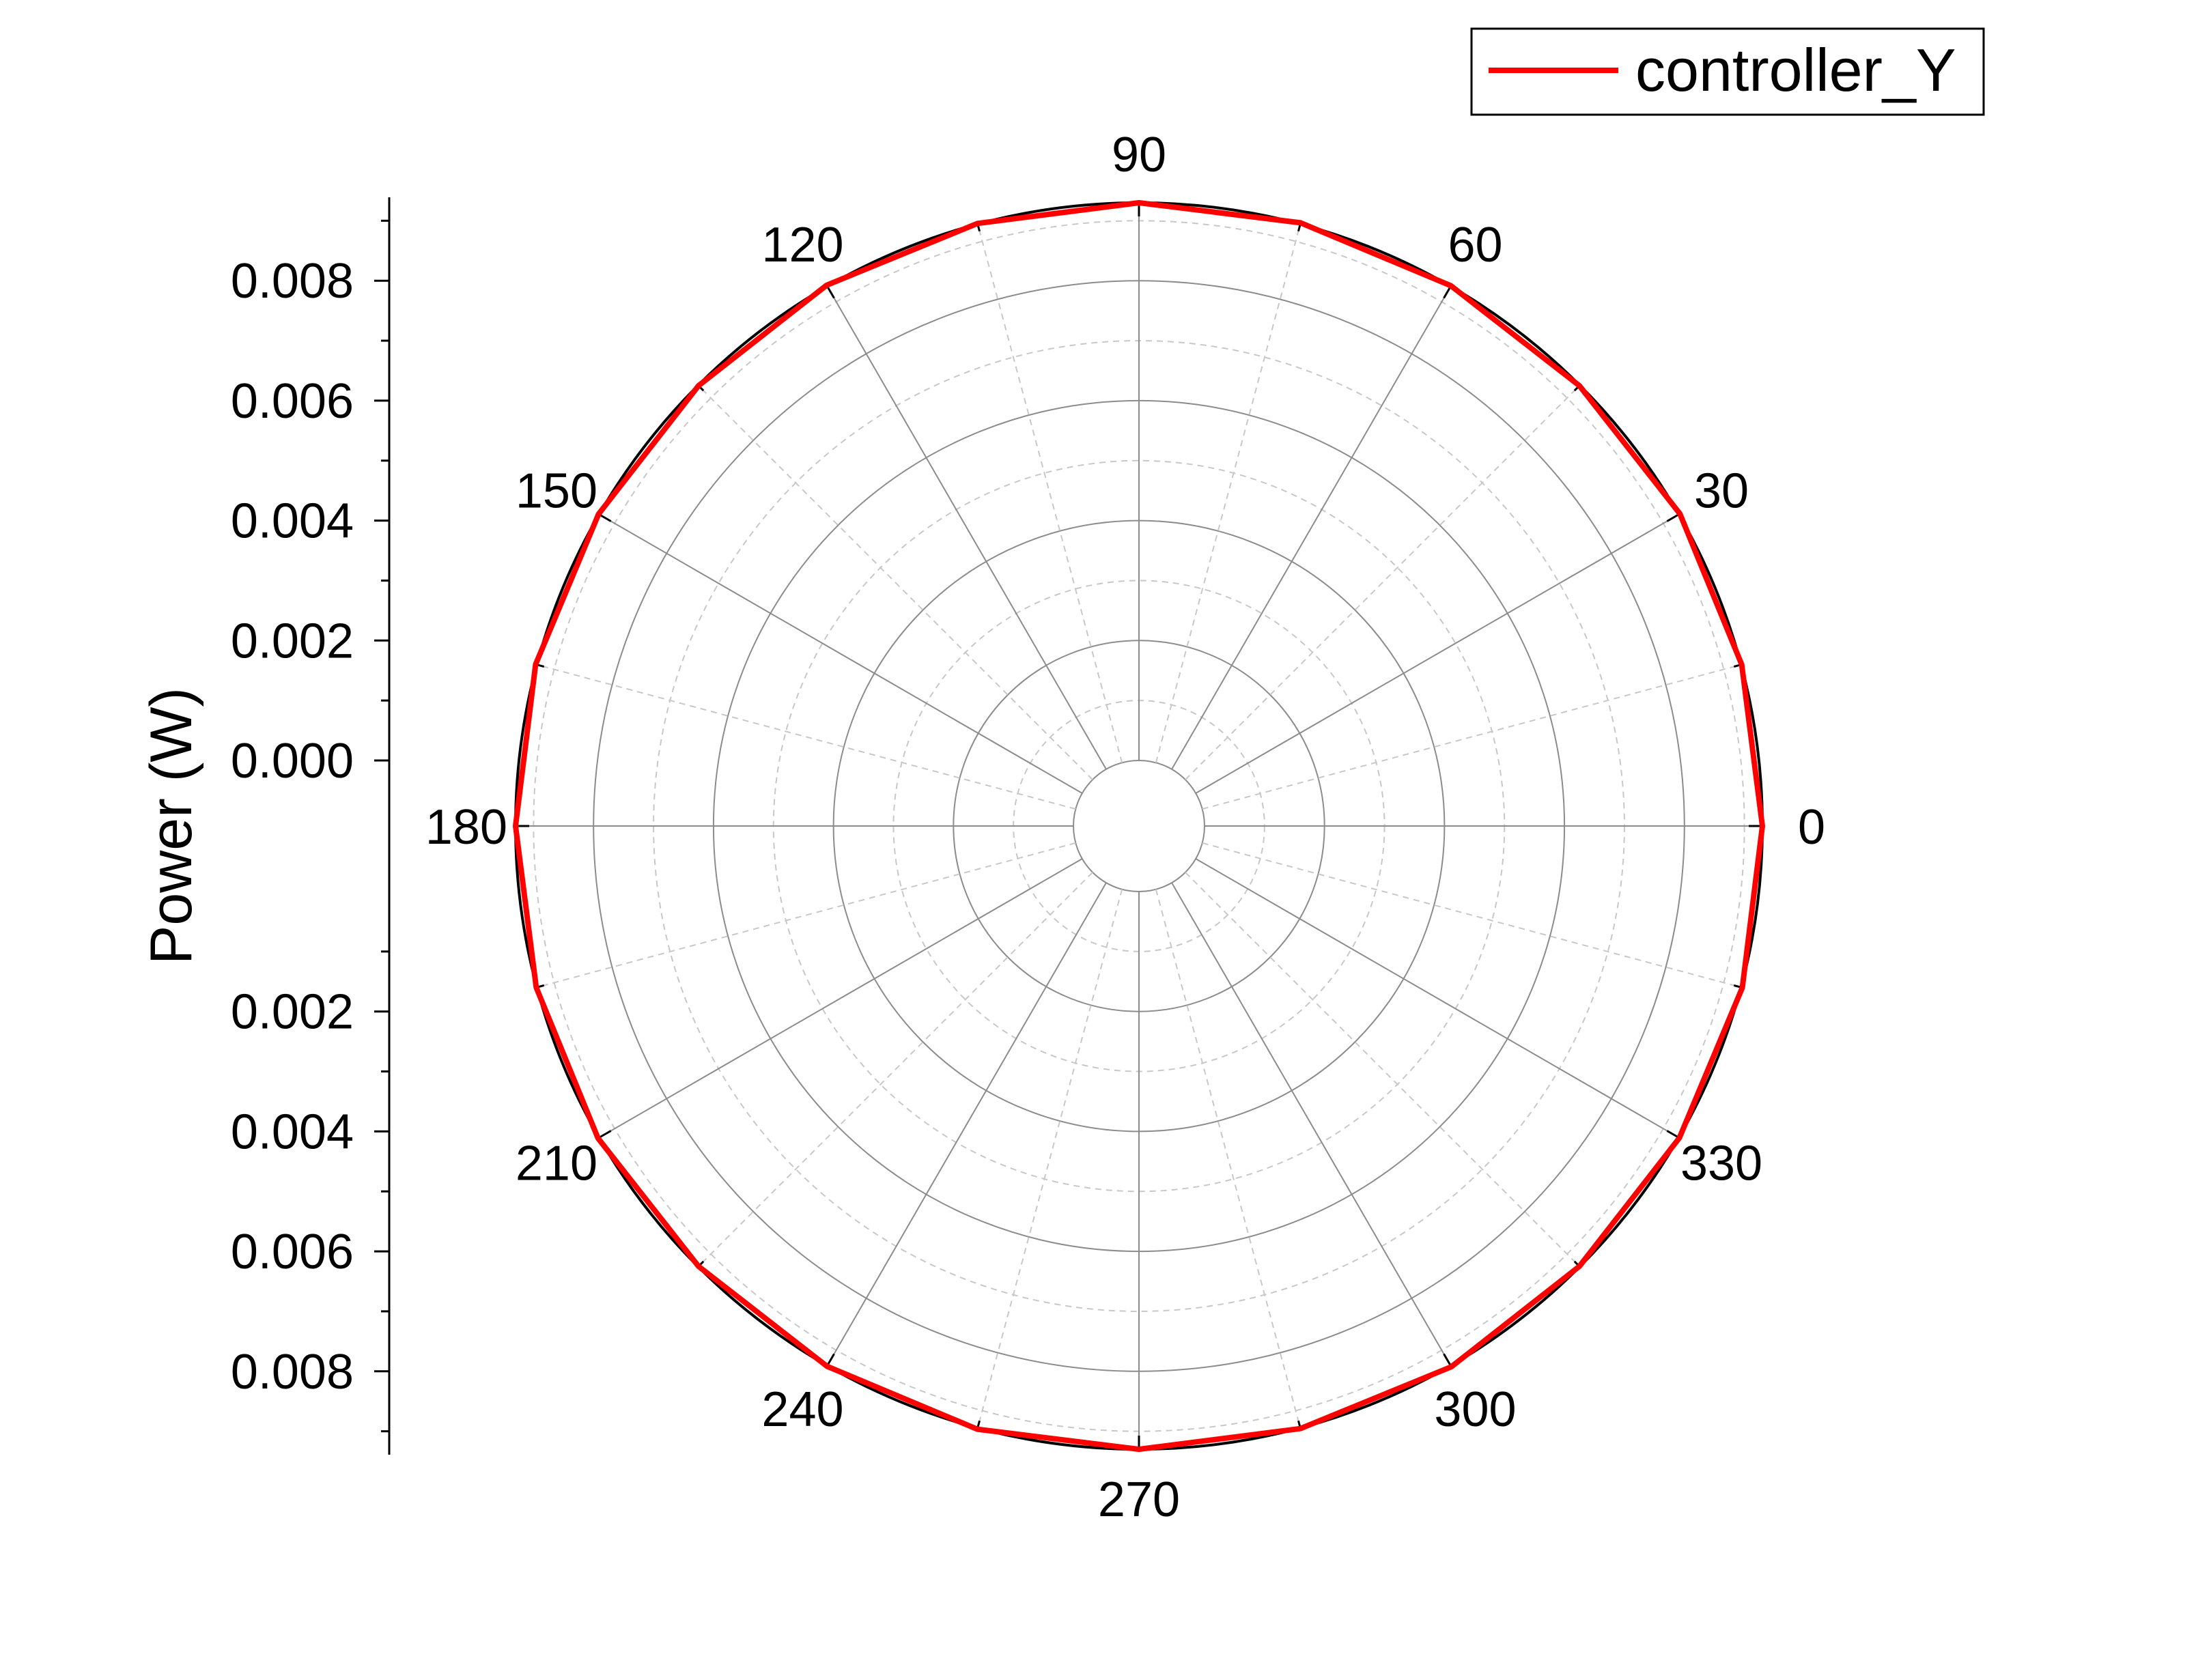  I want to click on angular-tick-label: 0, so click(1812, 827).